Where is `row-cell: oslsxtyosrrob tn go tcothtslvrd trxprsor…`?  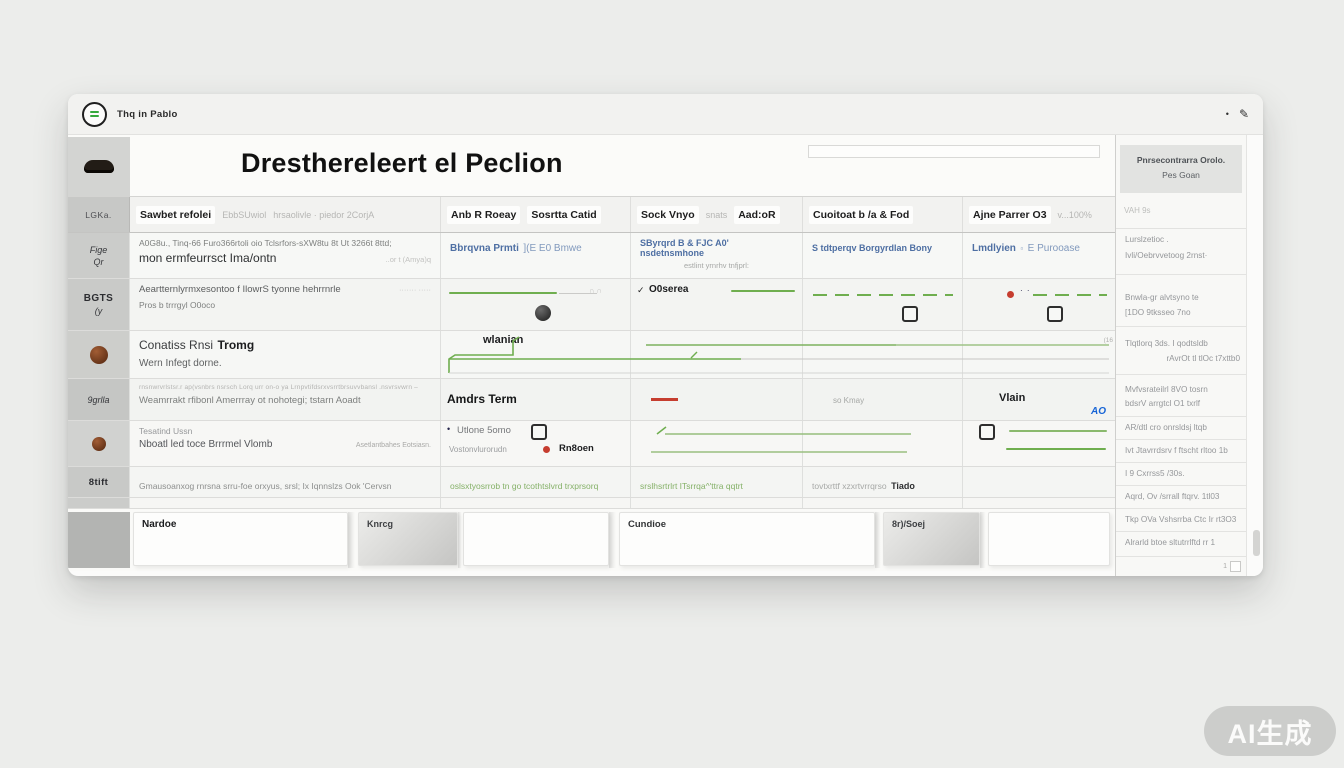
row-cell: oslsxtyosrrob tn go tcothtslvrd trxprsor… is located at coordinates (536, 482).